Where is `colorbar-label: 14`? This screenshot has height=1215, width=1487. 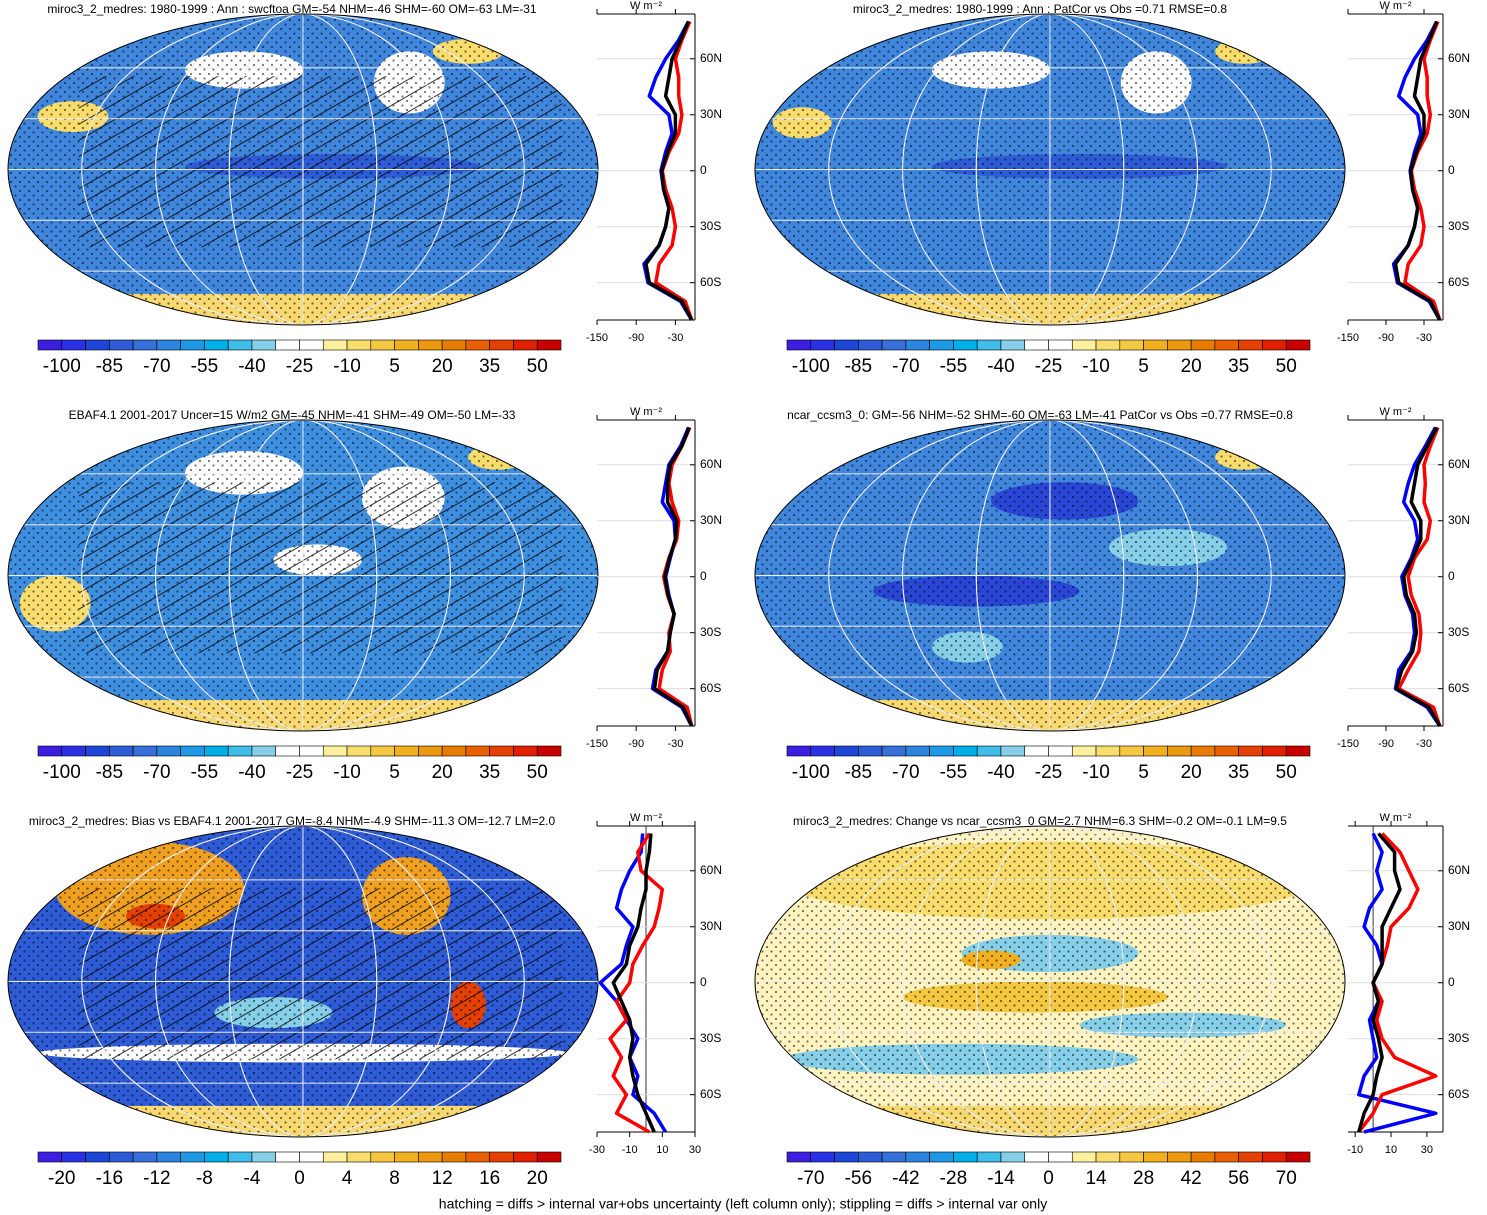
colorbar-label: 14 is located at coordinates (1096, 1178).